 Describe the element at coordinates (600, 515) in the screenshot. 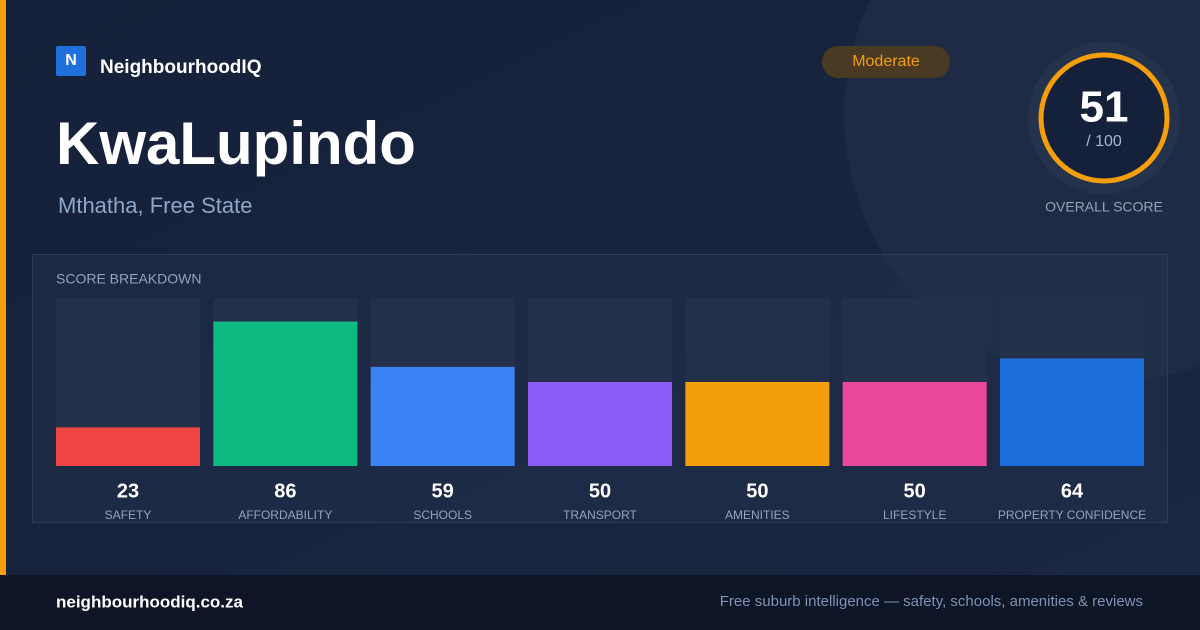

I see `category-label: TRANSPORT` at that location.